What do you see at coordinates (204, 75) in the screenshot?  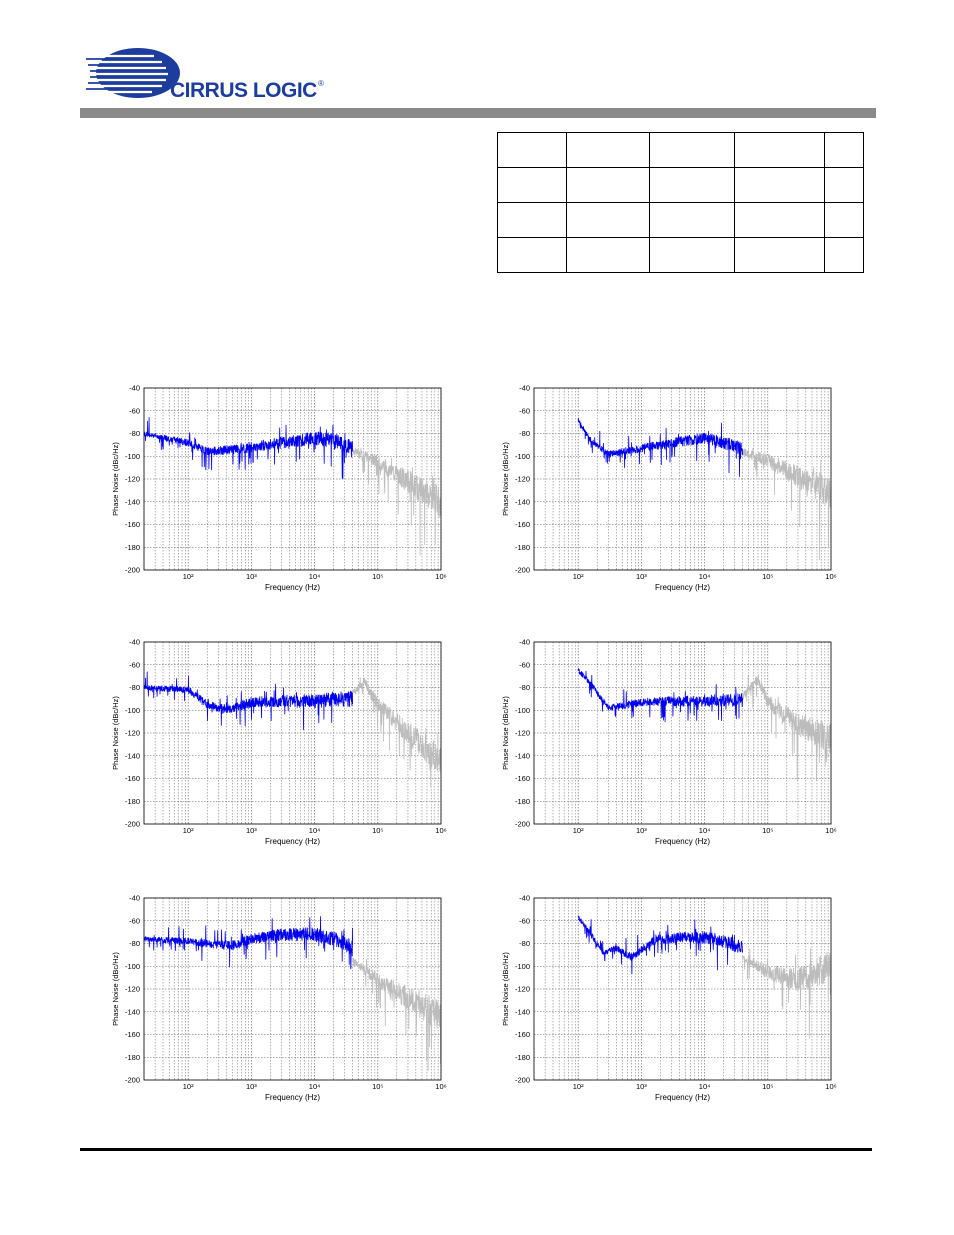 I see `logo-graphic: CIRRUS LOGIC ®` at bounding box center [204, 75].